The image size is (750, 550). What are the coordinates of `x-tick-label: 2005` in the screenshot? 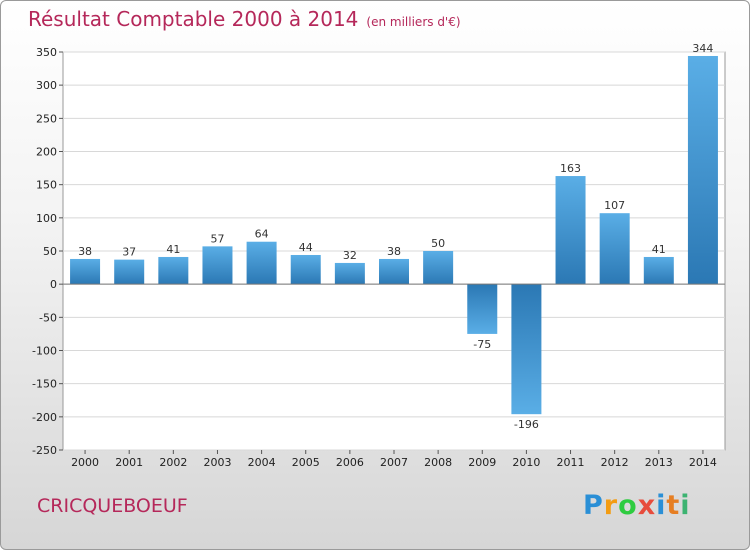 It's located at (306, 462).